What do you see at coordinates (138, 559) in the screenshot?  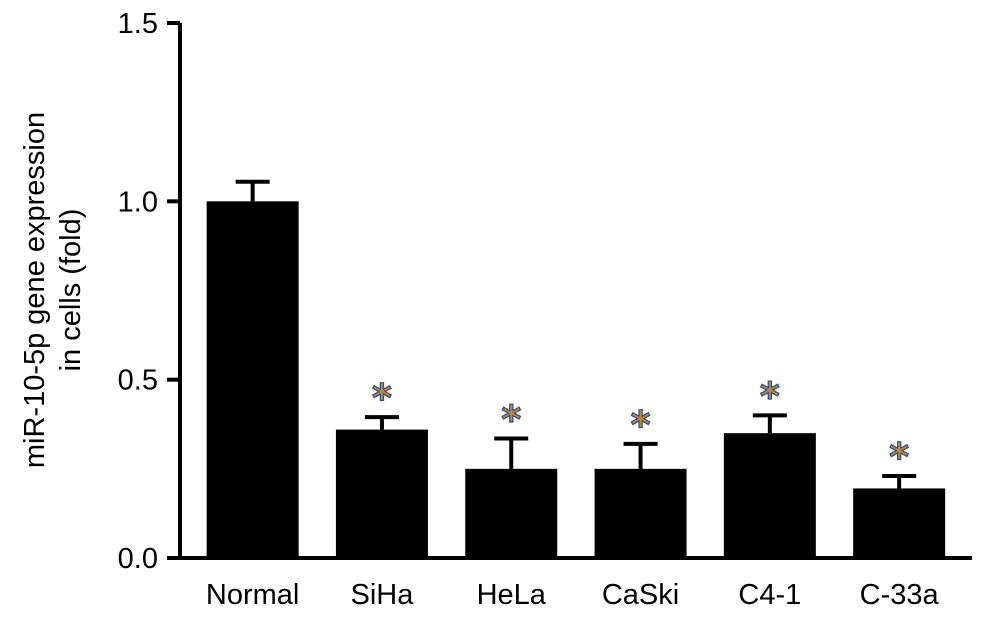 I see `y-tick-label: 0.0` at bounding box center [138, 559].